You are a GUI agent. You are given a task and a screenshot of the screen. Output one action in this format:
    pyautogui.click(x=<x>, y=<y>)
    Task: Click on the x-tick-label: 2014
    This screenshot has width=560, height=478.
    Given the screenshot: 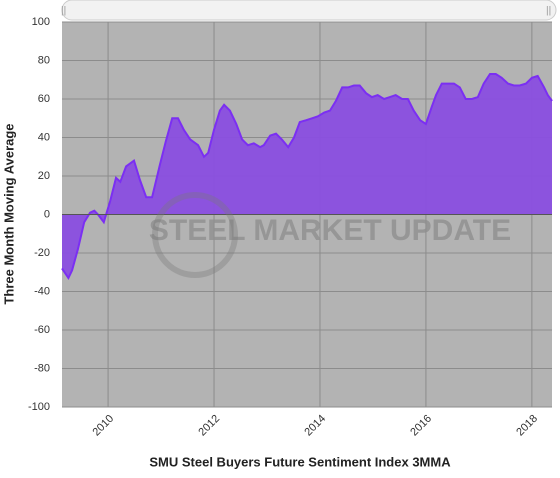 What is the action you would take?
    pyautogui.click(x=315, y=426)
    